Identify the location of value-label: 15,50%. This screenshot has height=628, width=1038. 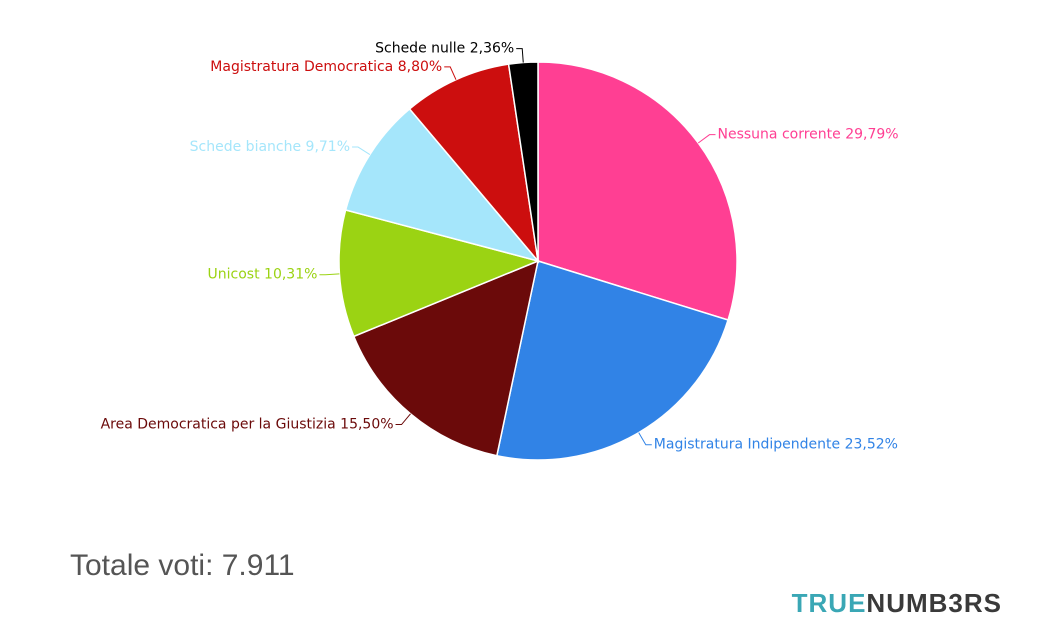
(366, 425).